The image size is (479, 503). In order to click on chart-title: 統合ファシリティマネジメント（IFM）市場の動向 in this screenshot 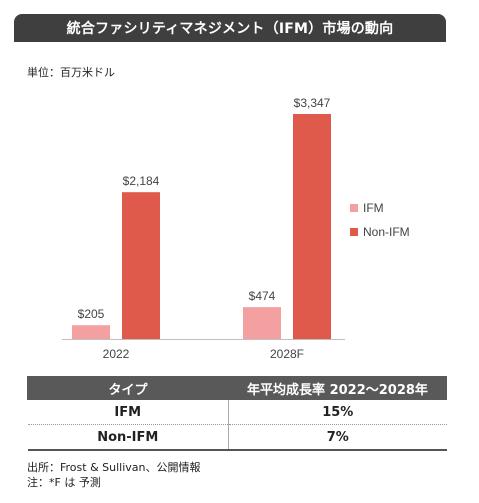, I will do `click(230, 29)`.